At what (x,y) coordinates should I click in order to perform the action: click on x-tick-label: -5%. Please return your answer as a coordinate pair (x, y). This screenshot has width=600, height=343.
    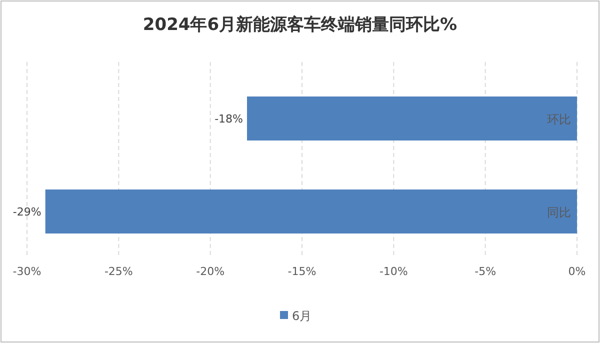
    Looking at the image, I should click on (485, 271).